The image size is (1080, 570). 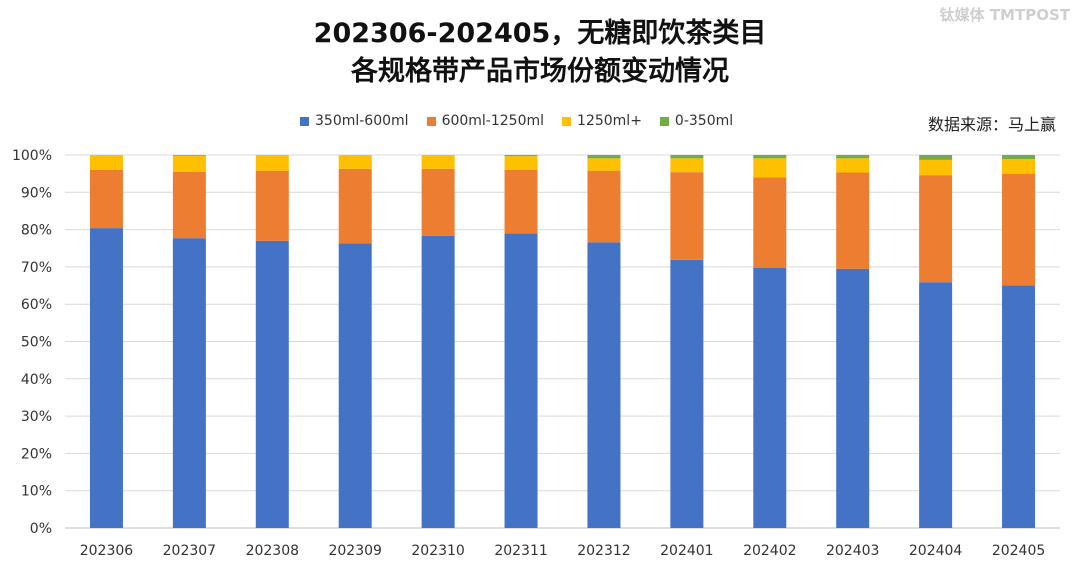 I want to click on x-tick-label: 202402, so click(x=769, y=551).